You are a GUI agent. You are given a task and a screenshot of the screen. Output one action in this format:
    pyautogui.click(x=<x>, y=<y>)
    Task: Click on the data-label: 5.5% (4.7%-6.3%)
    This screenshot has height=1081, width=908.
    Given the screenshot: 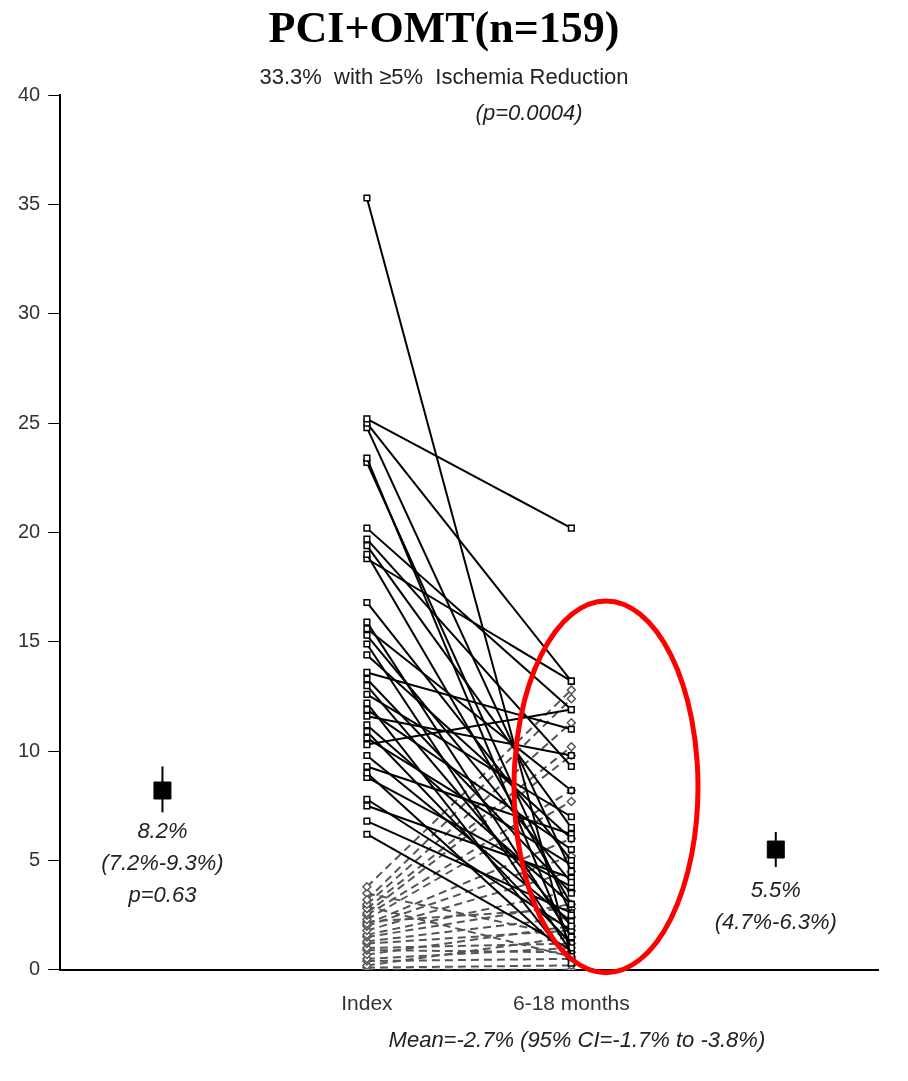 What is the action you would take?
    pyautogui.click(x=775, y=905)
    